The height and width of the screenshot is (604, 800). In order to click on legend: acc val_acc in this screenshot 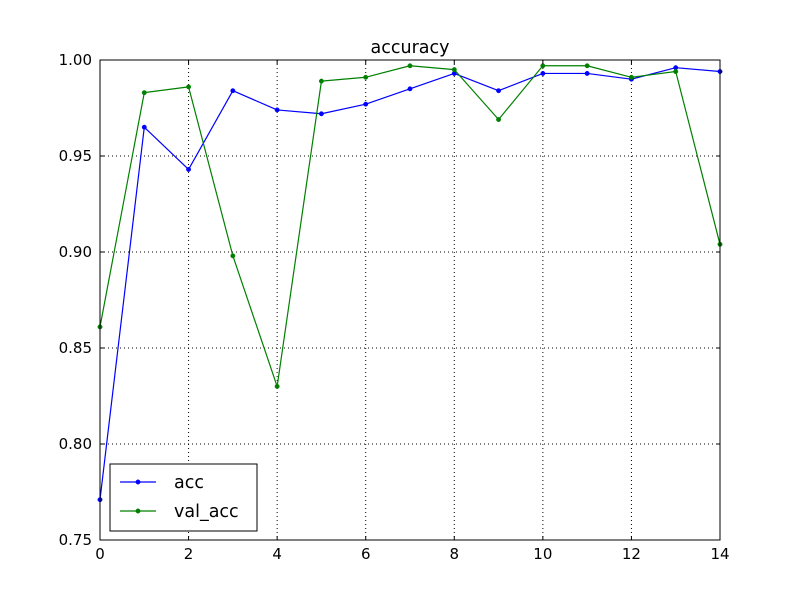, I will do `click(183, 497)`.